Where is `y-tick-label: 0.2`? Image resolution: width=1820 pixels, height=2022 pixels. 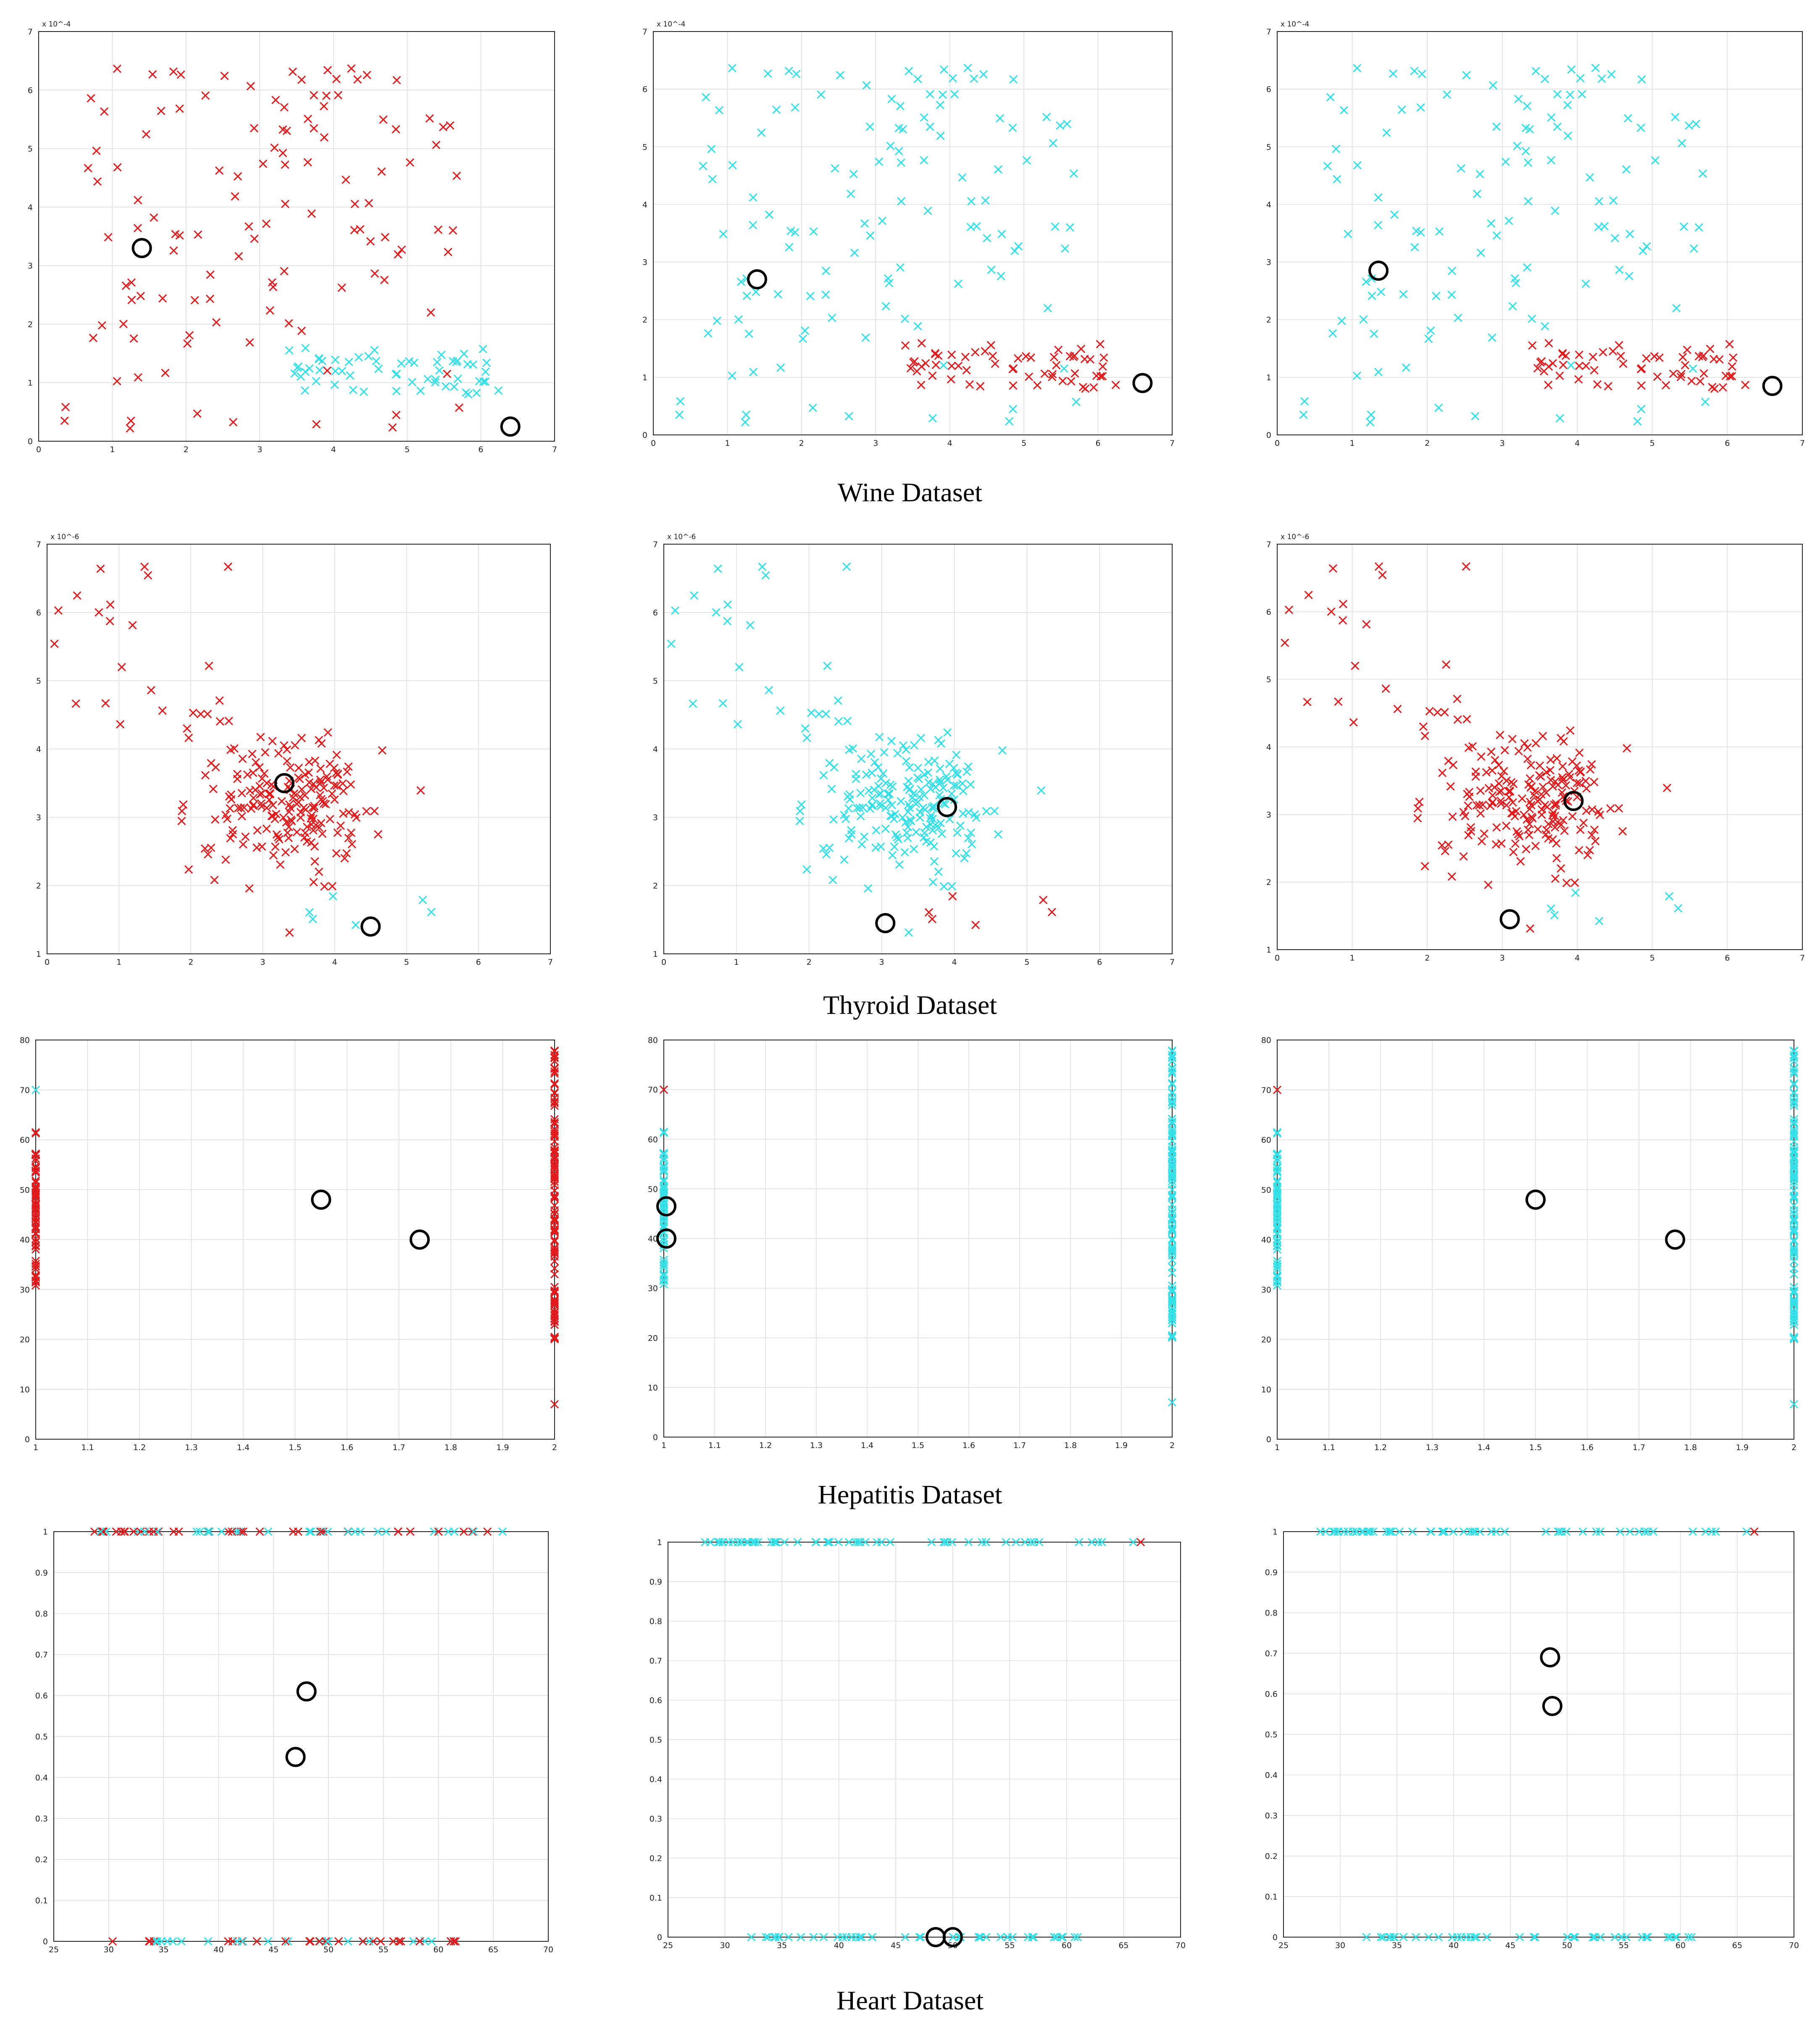
y-tick-label: 0.2 is located at coordinates (1271, 1856).